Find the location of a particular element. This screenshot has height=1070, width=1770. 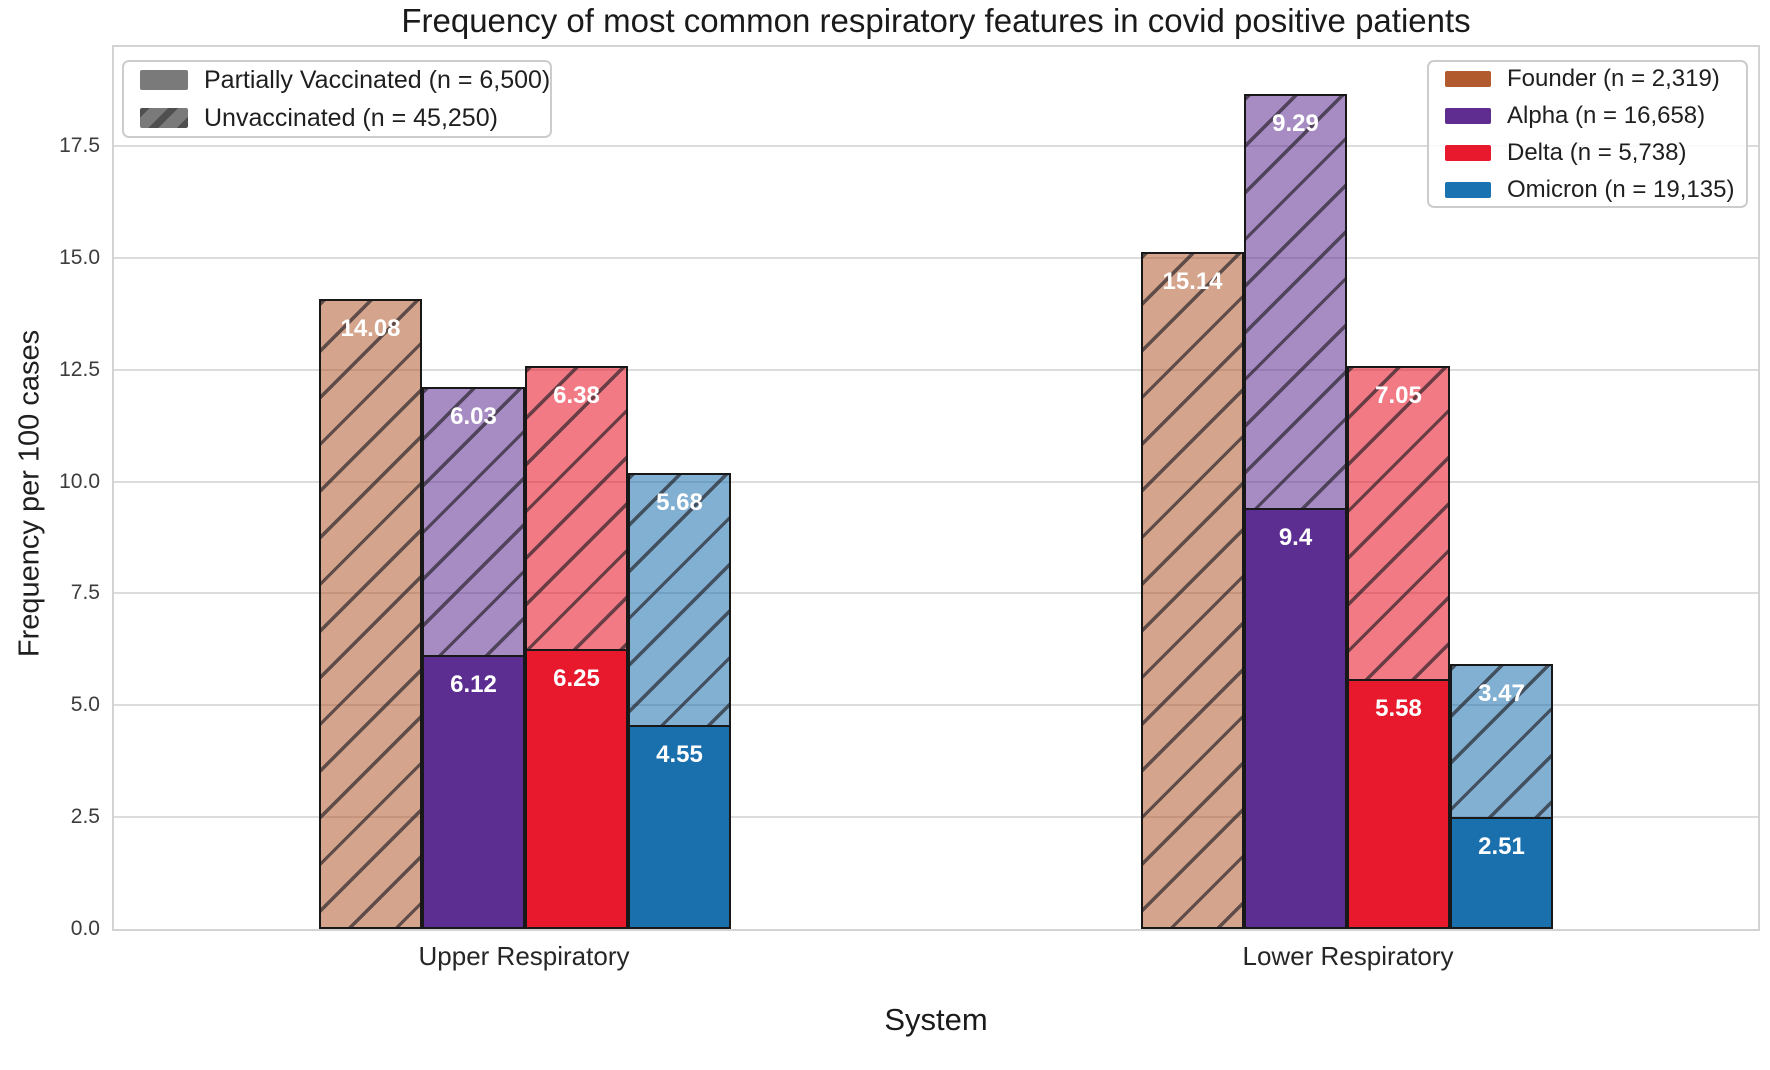

y-tick-label: 15.0 is located at coordinates (79, 257).